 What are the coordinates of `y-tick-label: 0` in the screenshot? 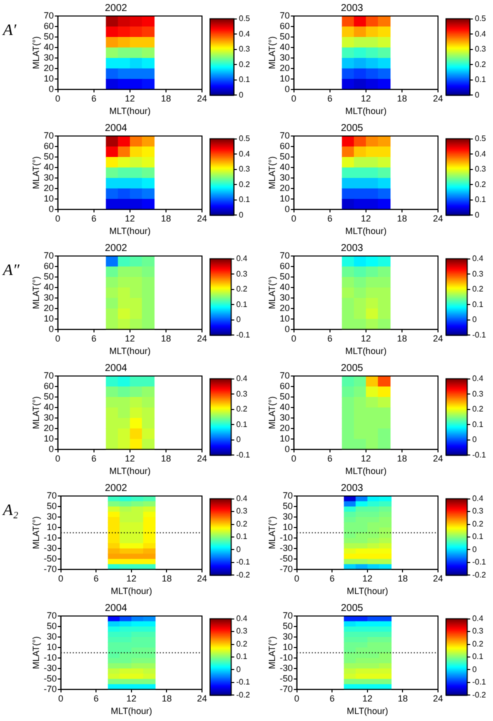 It's located at (287, 329).